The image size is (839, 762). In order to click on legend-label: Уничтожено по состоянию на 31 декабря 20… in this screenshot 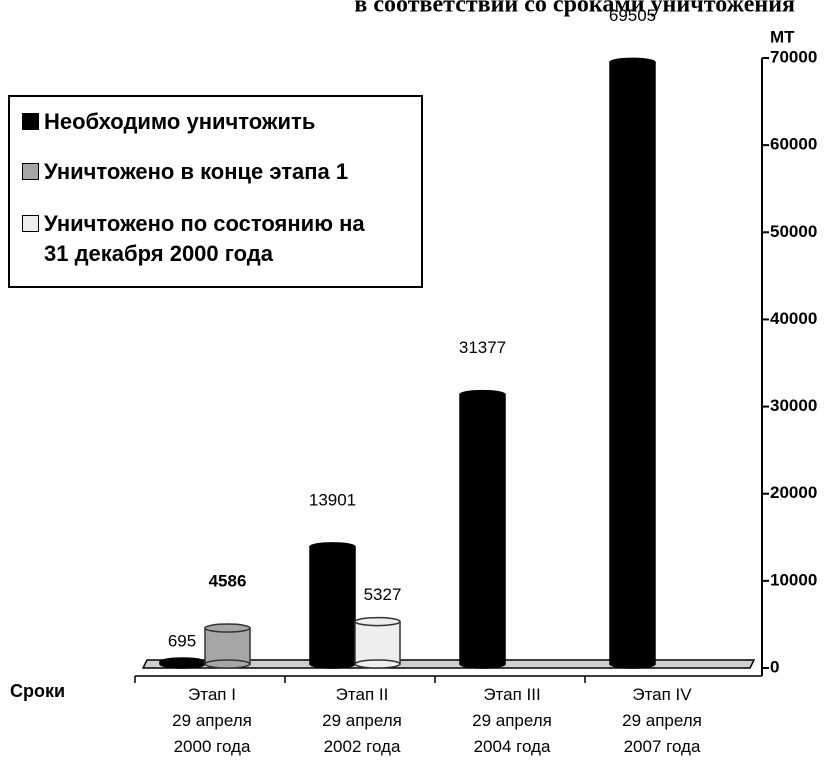, I will do `click(204, 238)`.